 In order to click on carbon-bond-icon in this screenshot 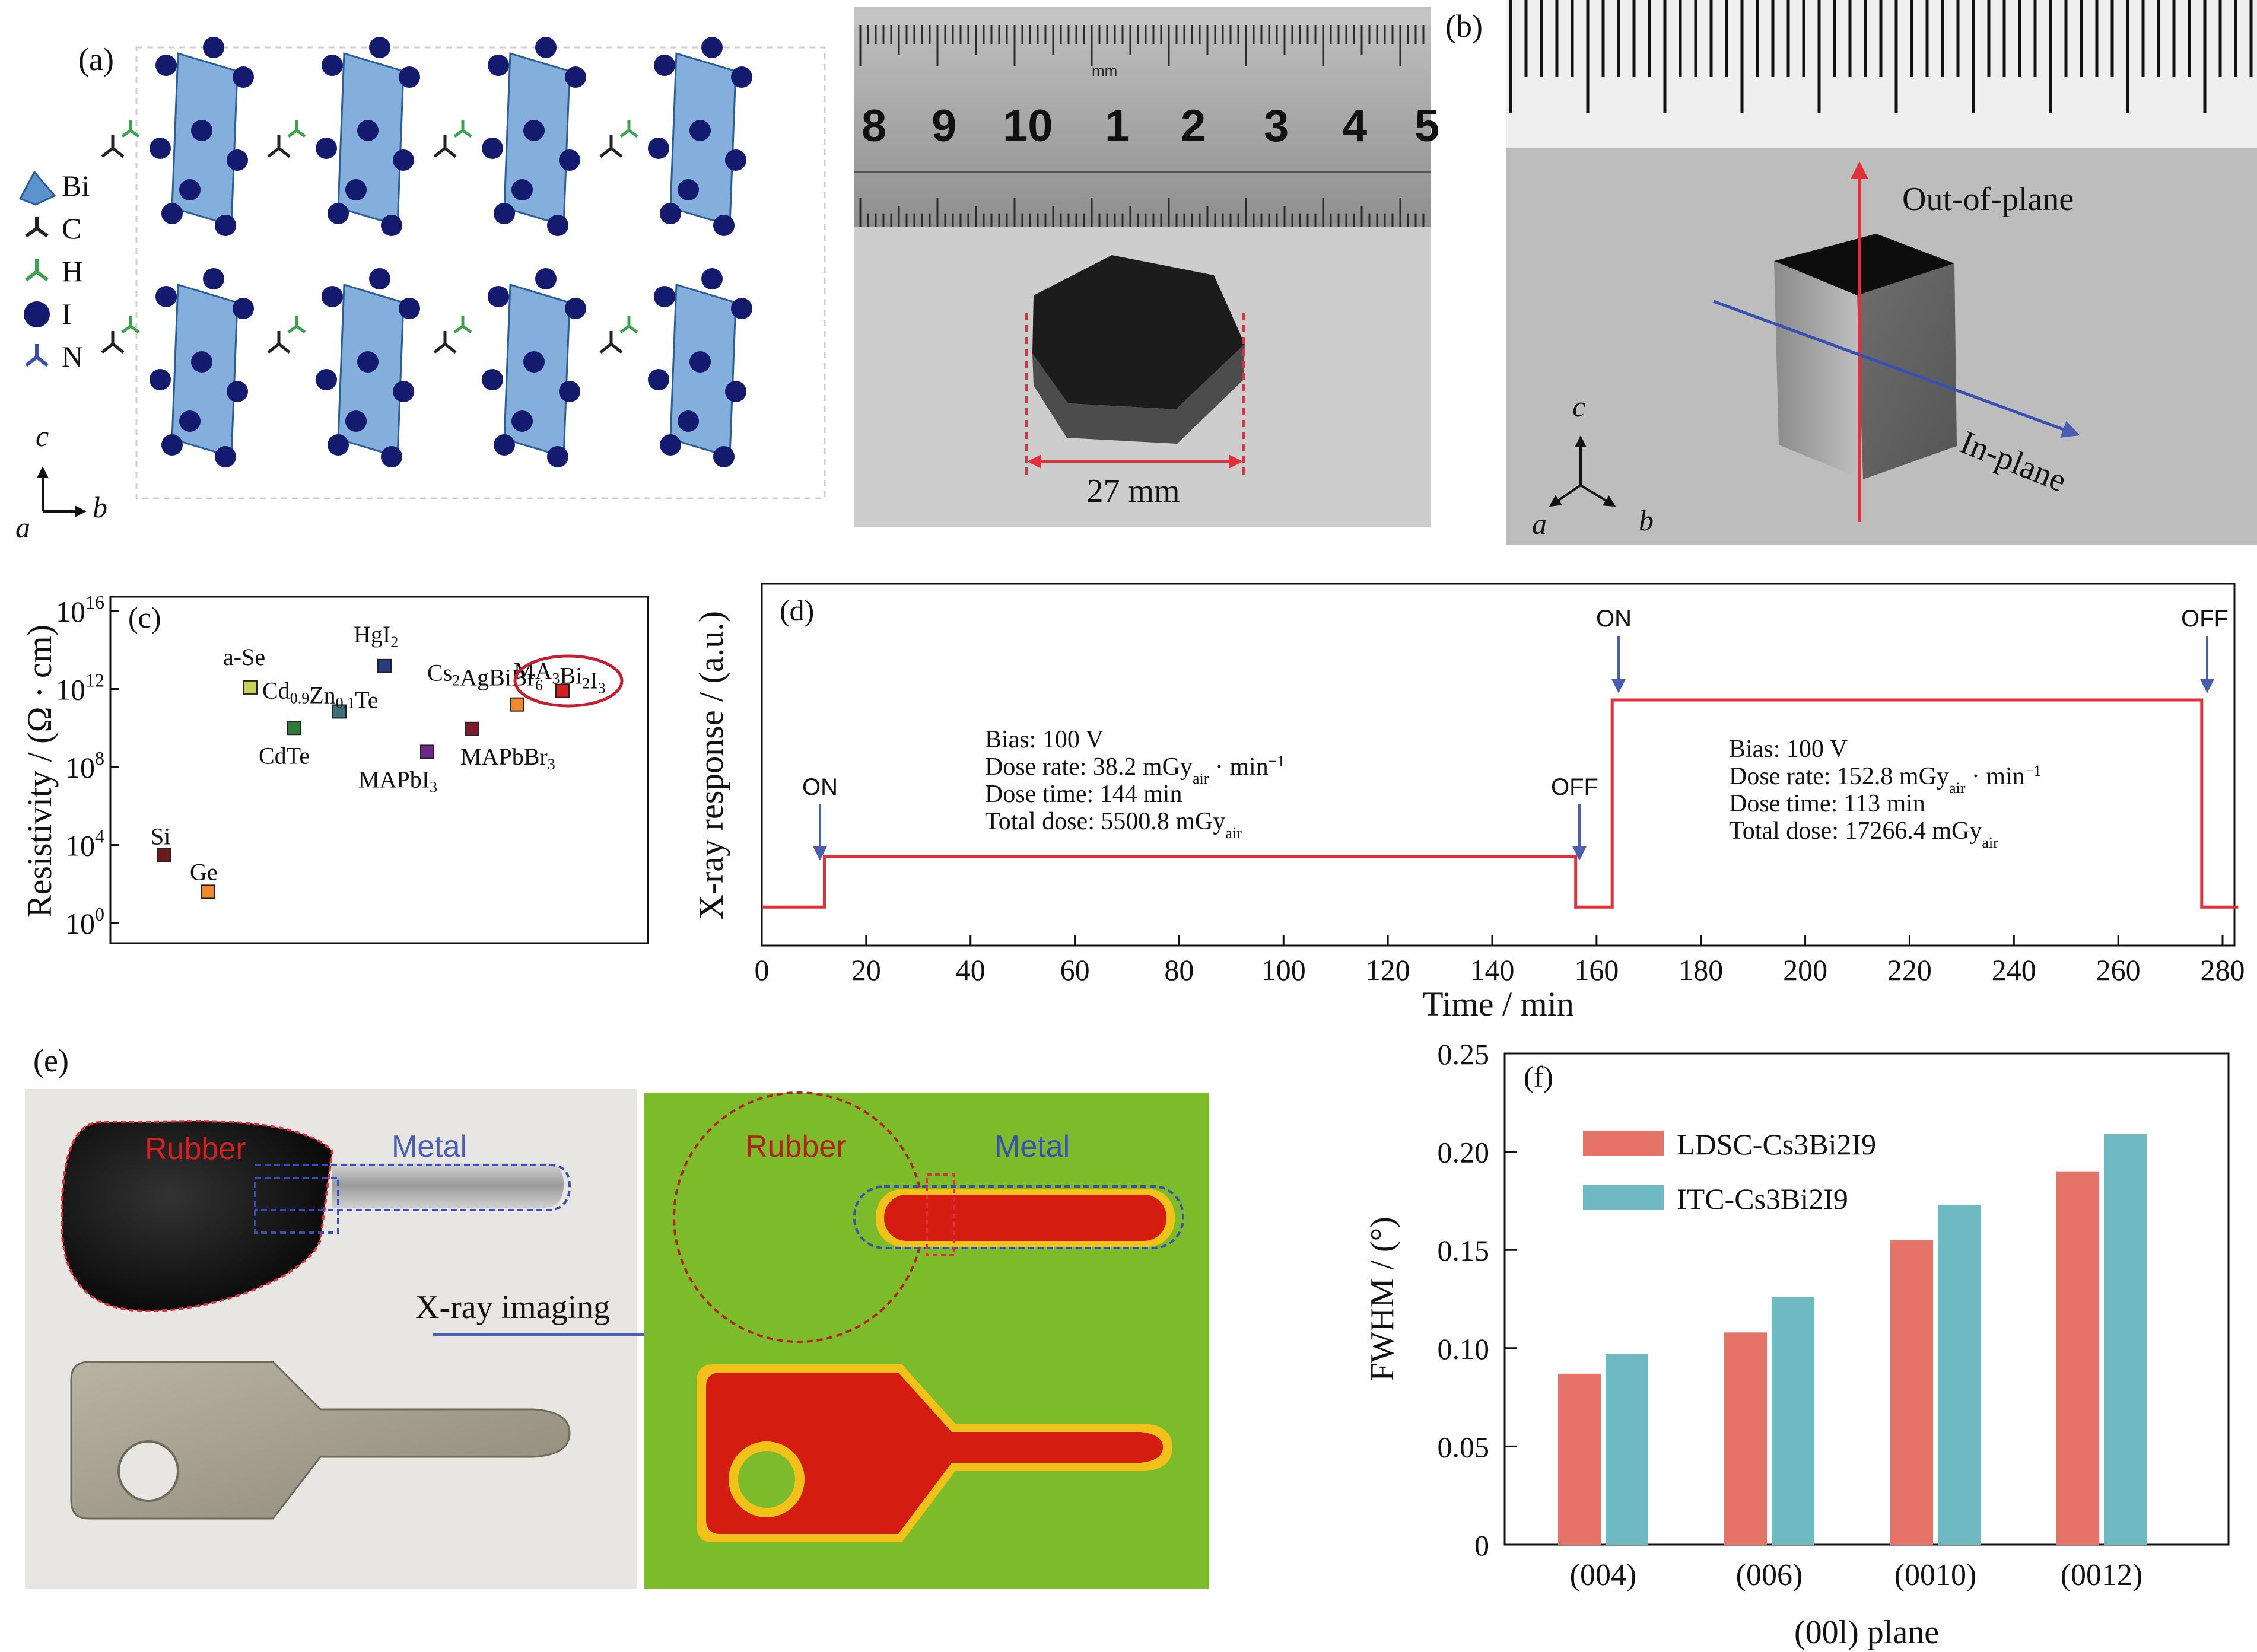, I will do `click(37, 228)`.